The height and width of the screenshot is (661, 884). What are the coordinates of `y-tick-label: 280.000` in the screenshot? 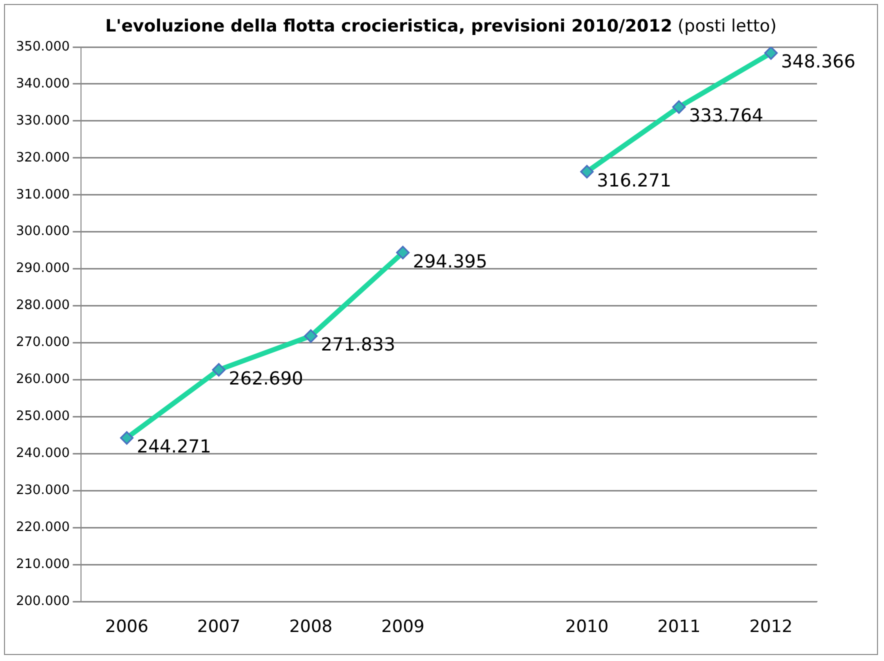 It's located at (43, 306).